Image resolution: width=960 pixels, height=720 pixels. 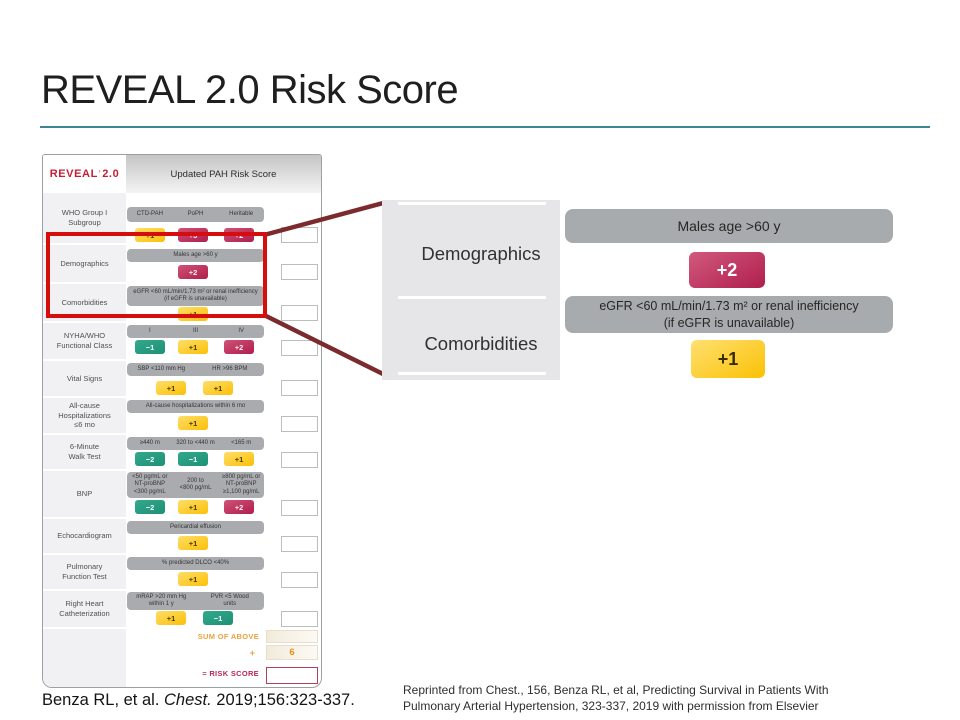 I want to click on title-underline, so click(x=485, y=127).